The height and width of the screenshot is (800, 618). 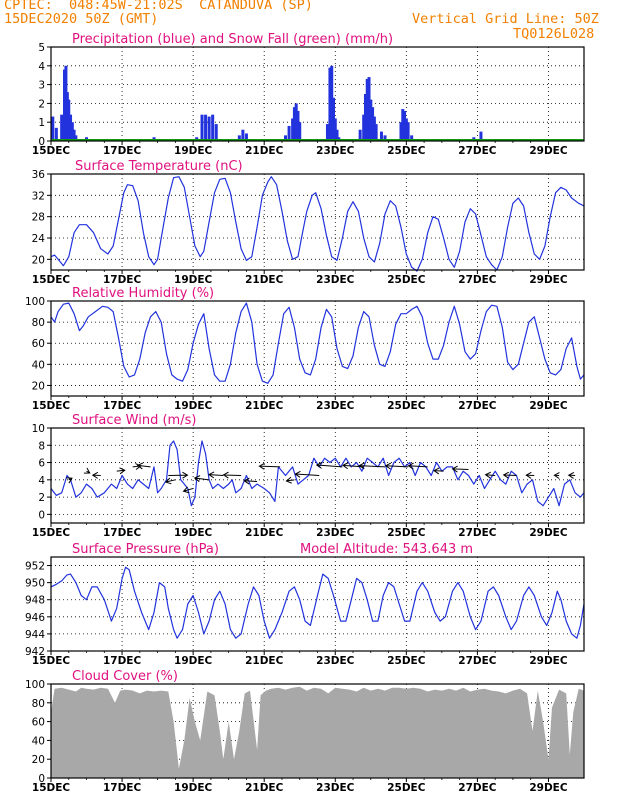 What do you see at coordinates (158, 6) in the screenshot?
I see `station-header: CPTEC: 048:45W-21:02S CATANDUVA (SP)` at bounding box center [158, 6].